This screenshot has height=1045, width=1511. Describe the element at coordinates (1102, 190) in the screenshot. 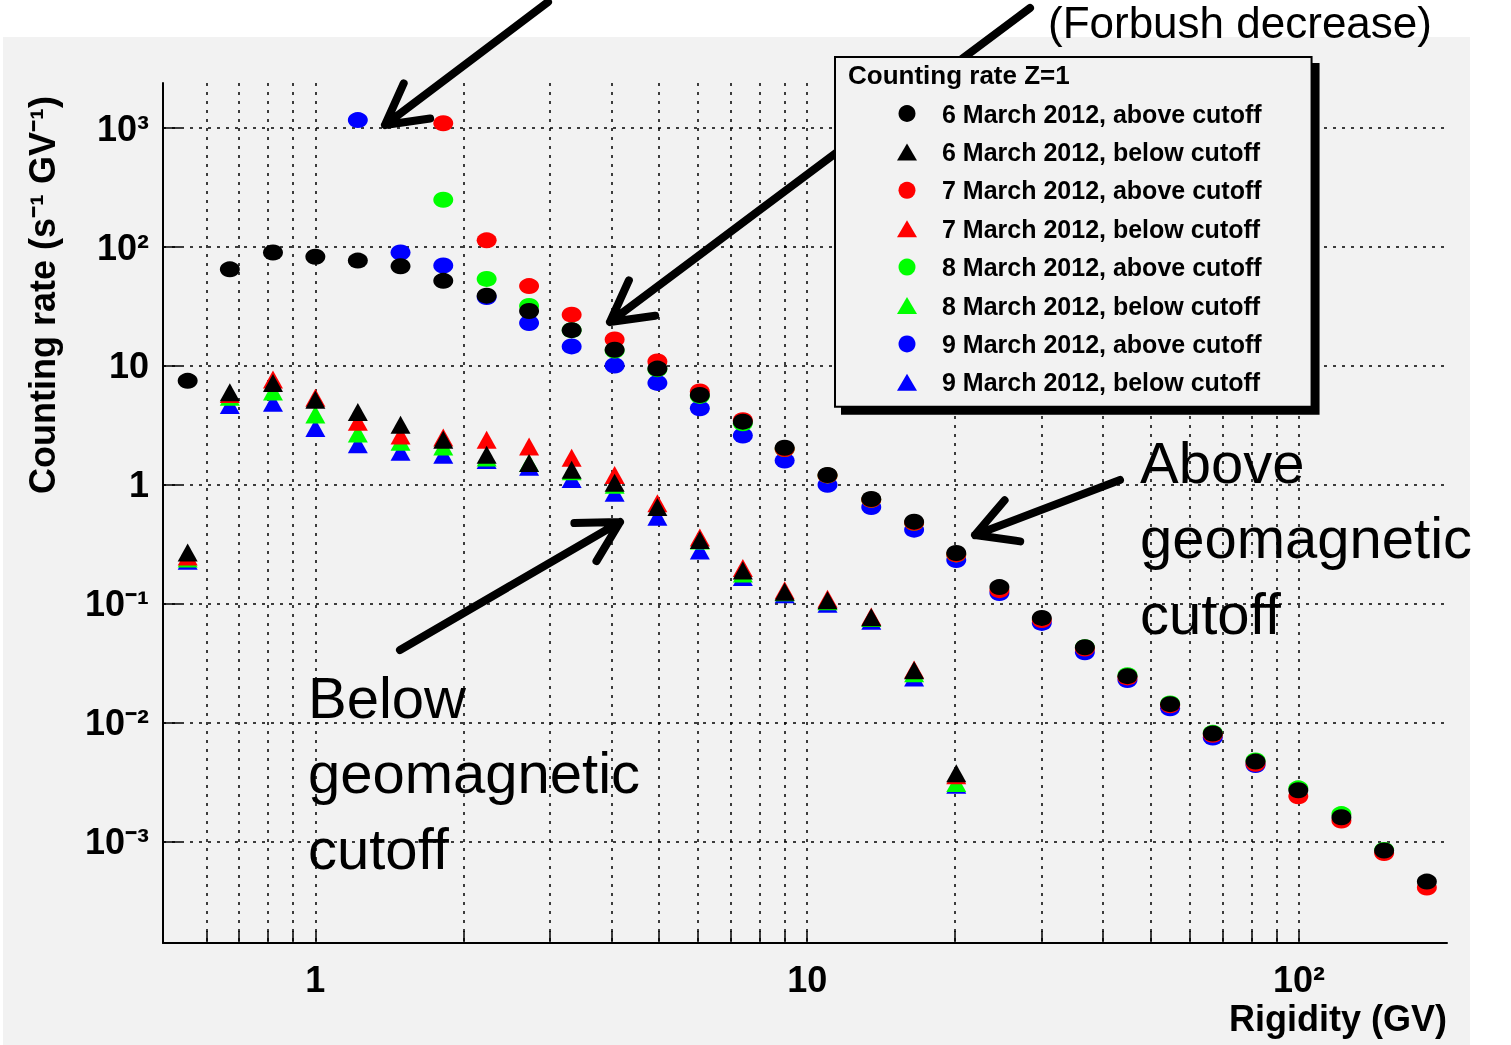

I see `legend-label: 7 March 2012, above cutoff` at that location.